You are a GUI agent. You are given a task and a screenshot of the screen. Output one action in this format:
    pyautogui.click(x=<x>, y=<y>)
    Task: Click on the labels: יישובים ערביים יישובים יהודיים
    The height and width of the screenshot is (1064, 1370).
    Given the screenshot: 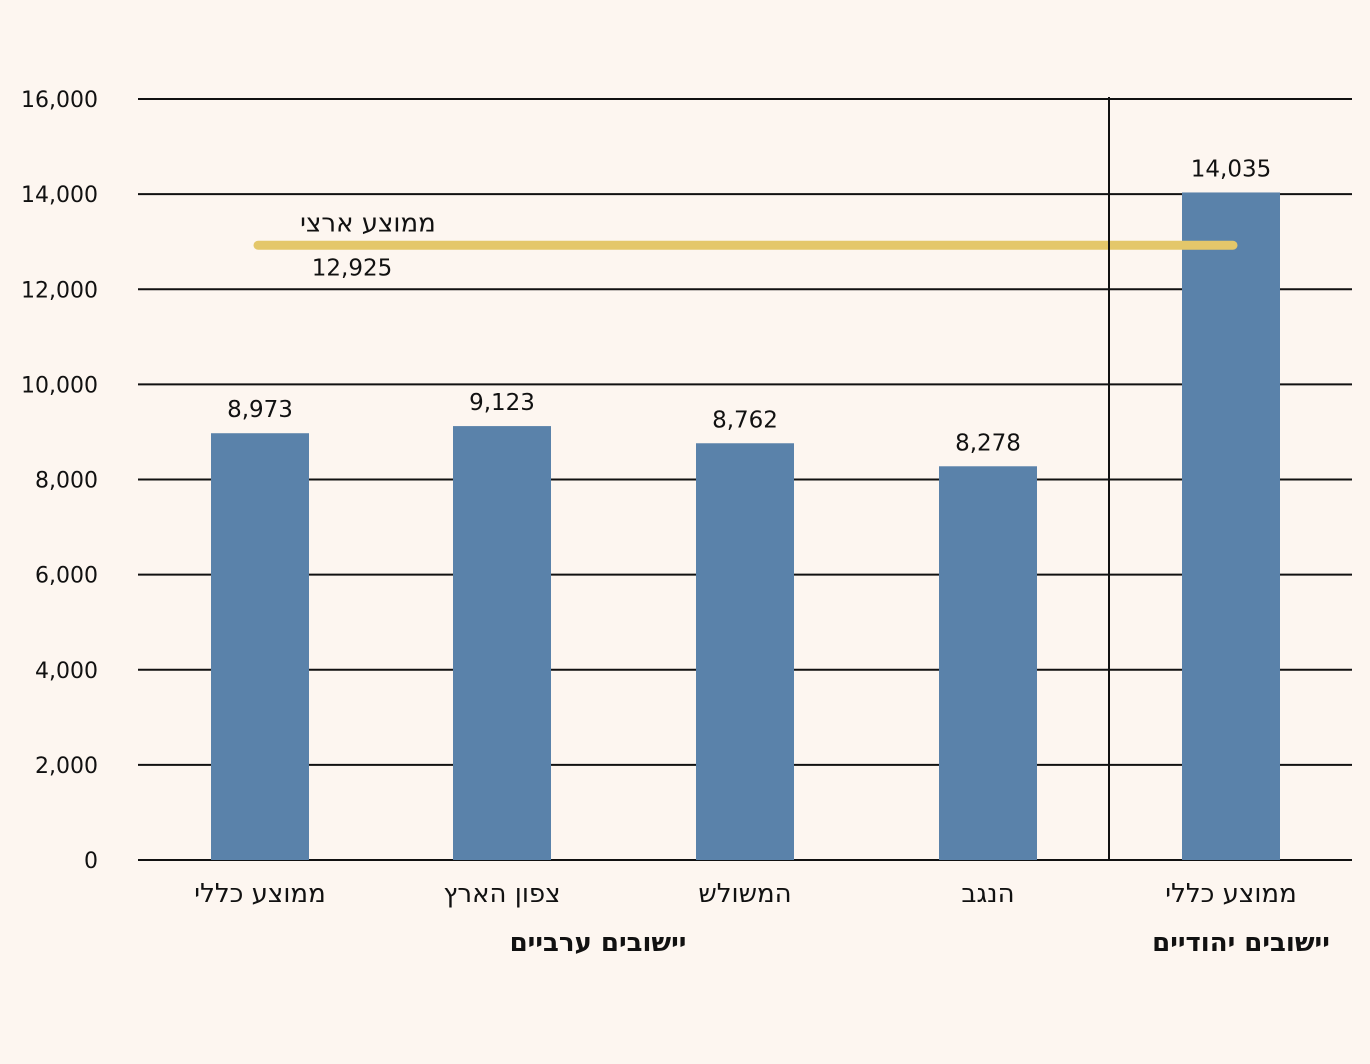 What is the action you would take?
    pyautogui.click(x=920, y=943)
    